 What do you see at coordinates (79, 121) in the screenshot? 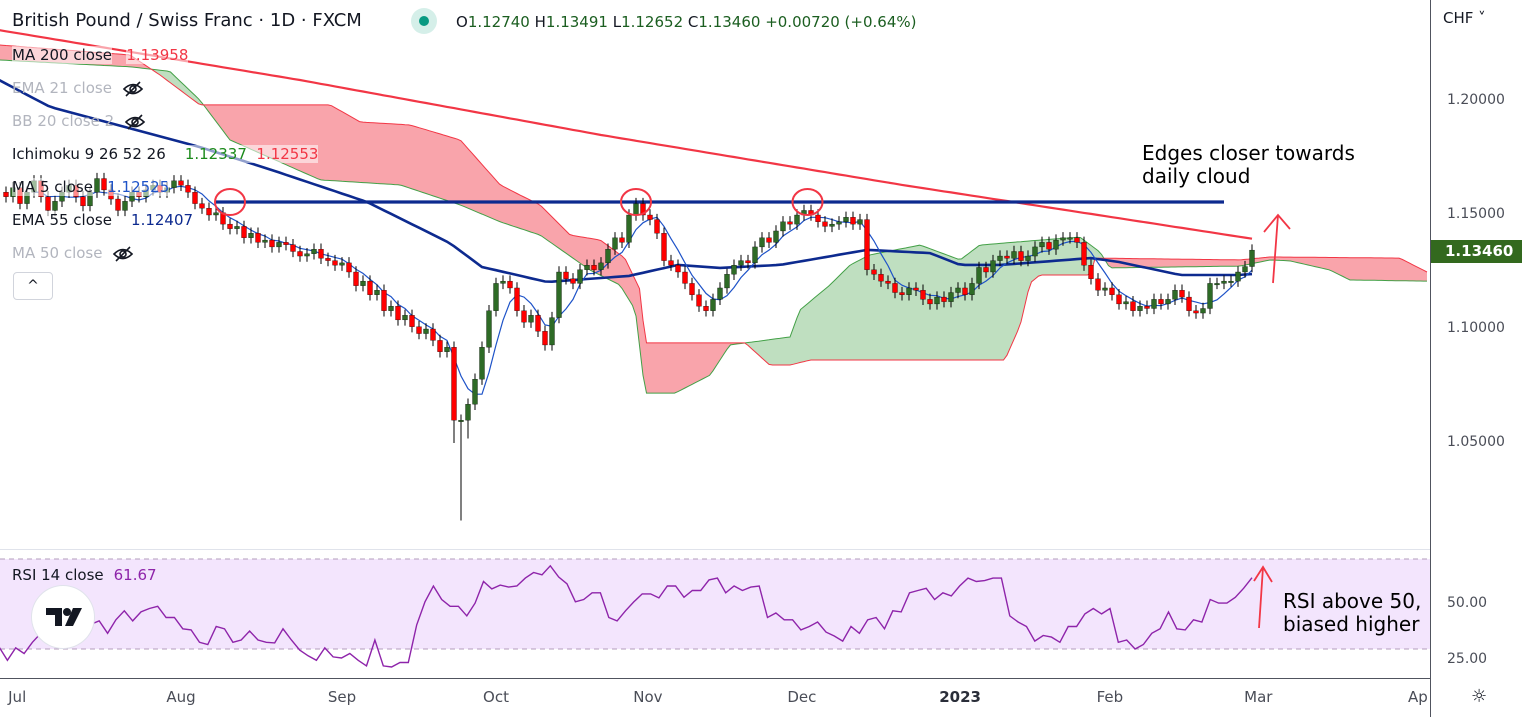
I see `legend-bb20: BB 20 close 2` at bounding box center [79, 121].